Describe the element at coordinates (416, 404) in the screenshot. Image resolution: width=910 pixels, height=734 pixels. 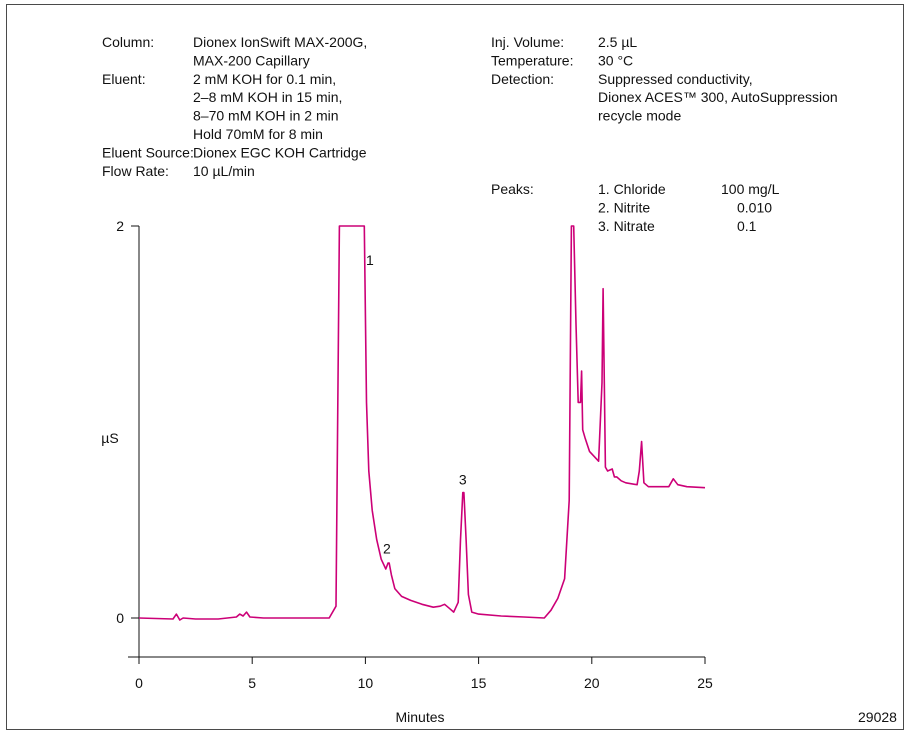
I see `peak-labels: 1 2 3` at that location.